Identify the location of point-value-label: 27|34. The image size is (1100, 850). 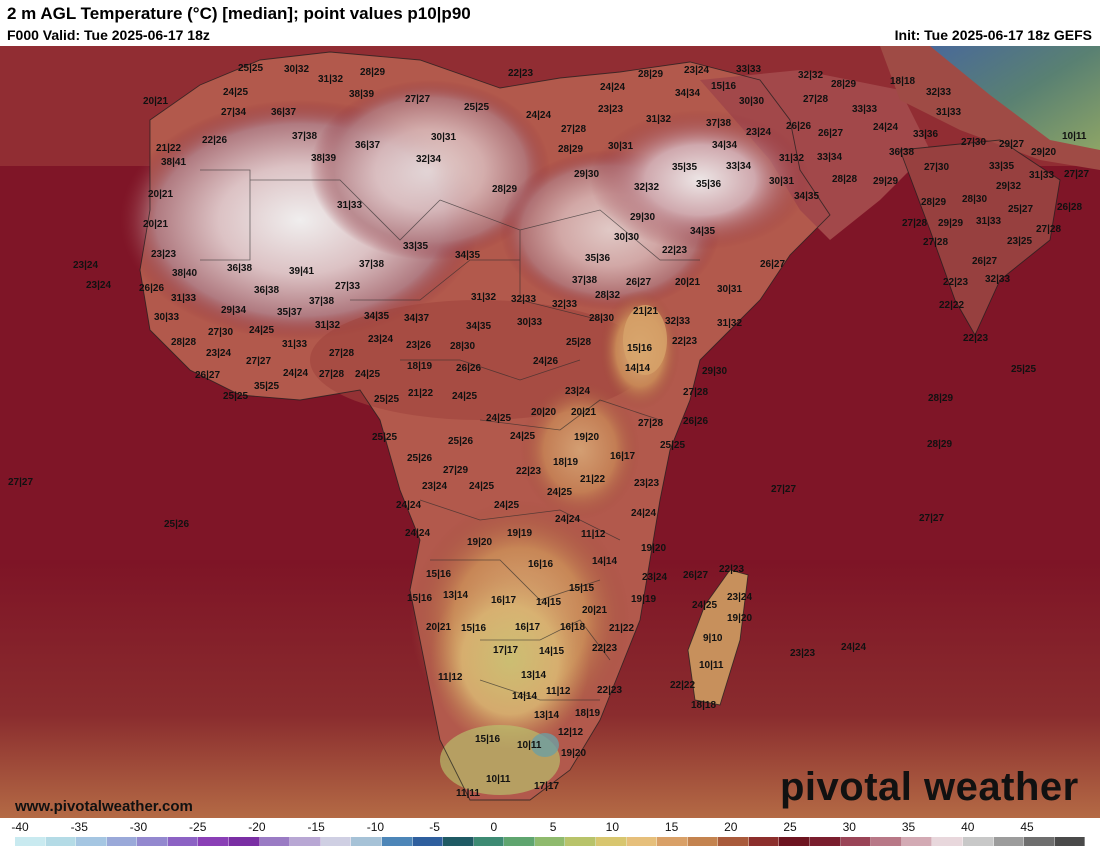
(234, 112).